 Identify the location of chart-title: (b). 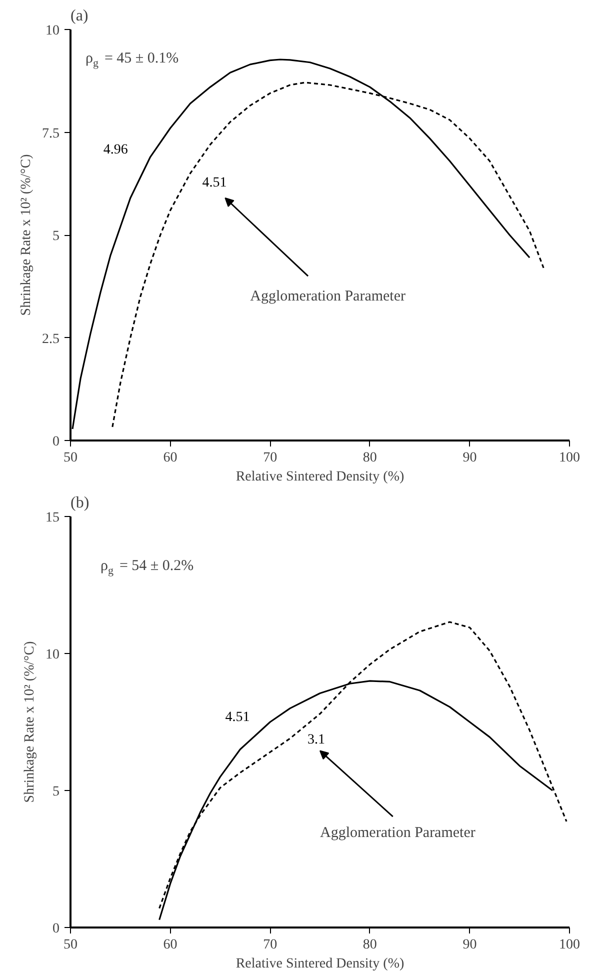
(80, 503).